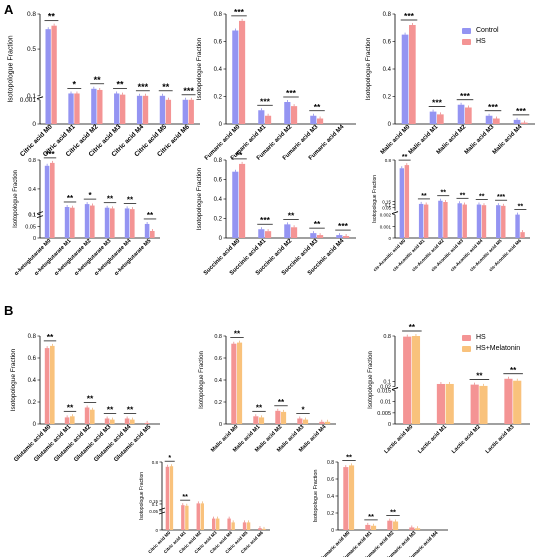 The width and height of the screenshot is (550, 557). I want to click on chart-4-bar-b, so click(294, 232).